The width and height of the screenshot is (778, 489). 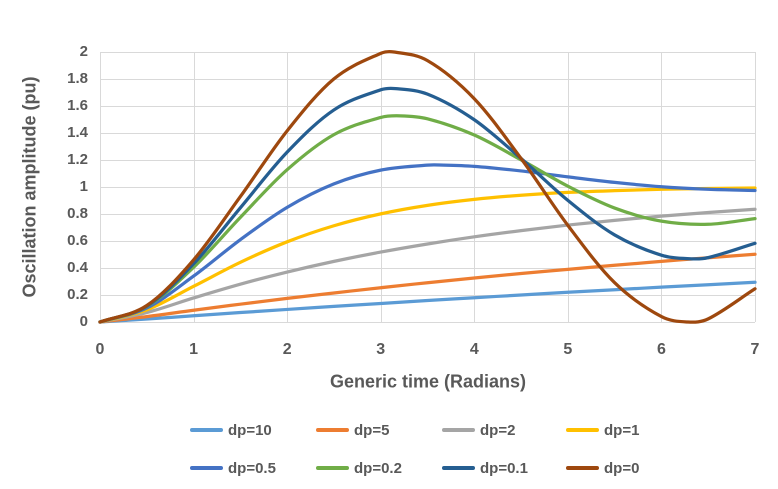 I want to click on legend-item-dp-2: dp=2, so click(x=478, y=430).